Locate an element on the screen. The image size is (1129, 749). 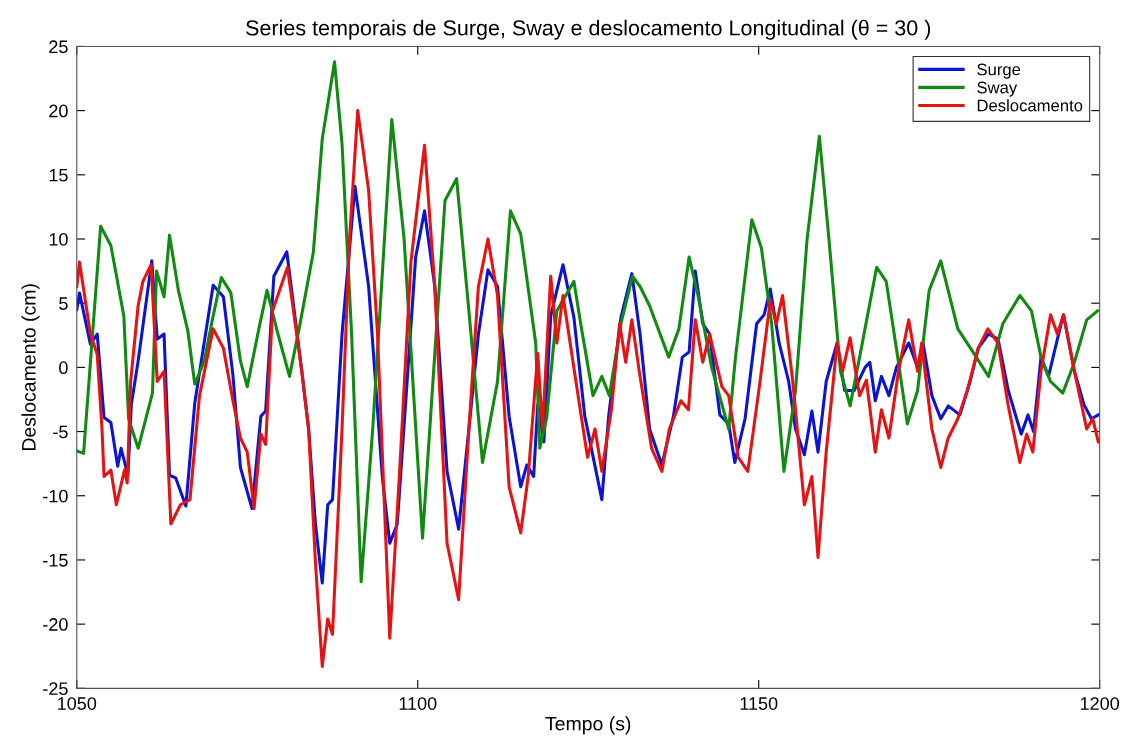
y-tick-label: -15 is located at coordinates (55, 560).